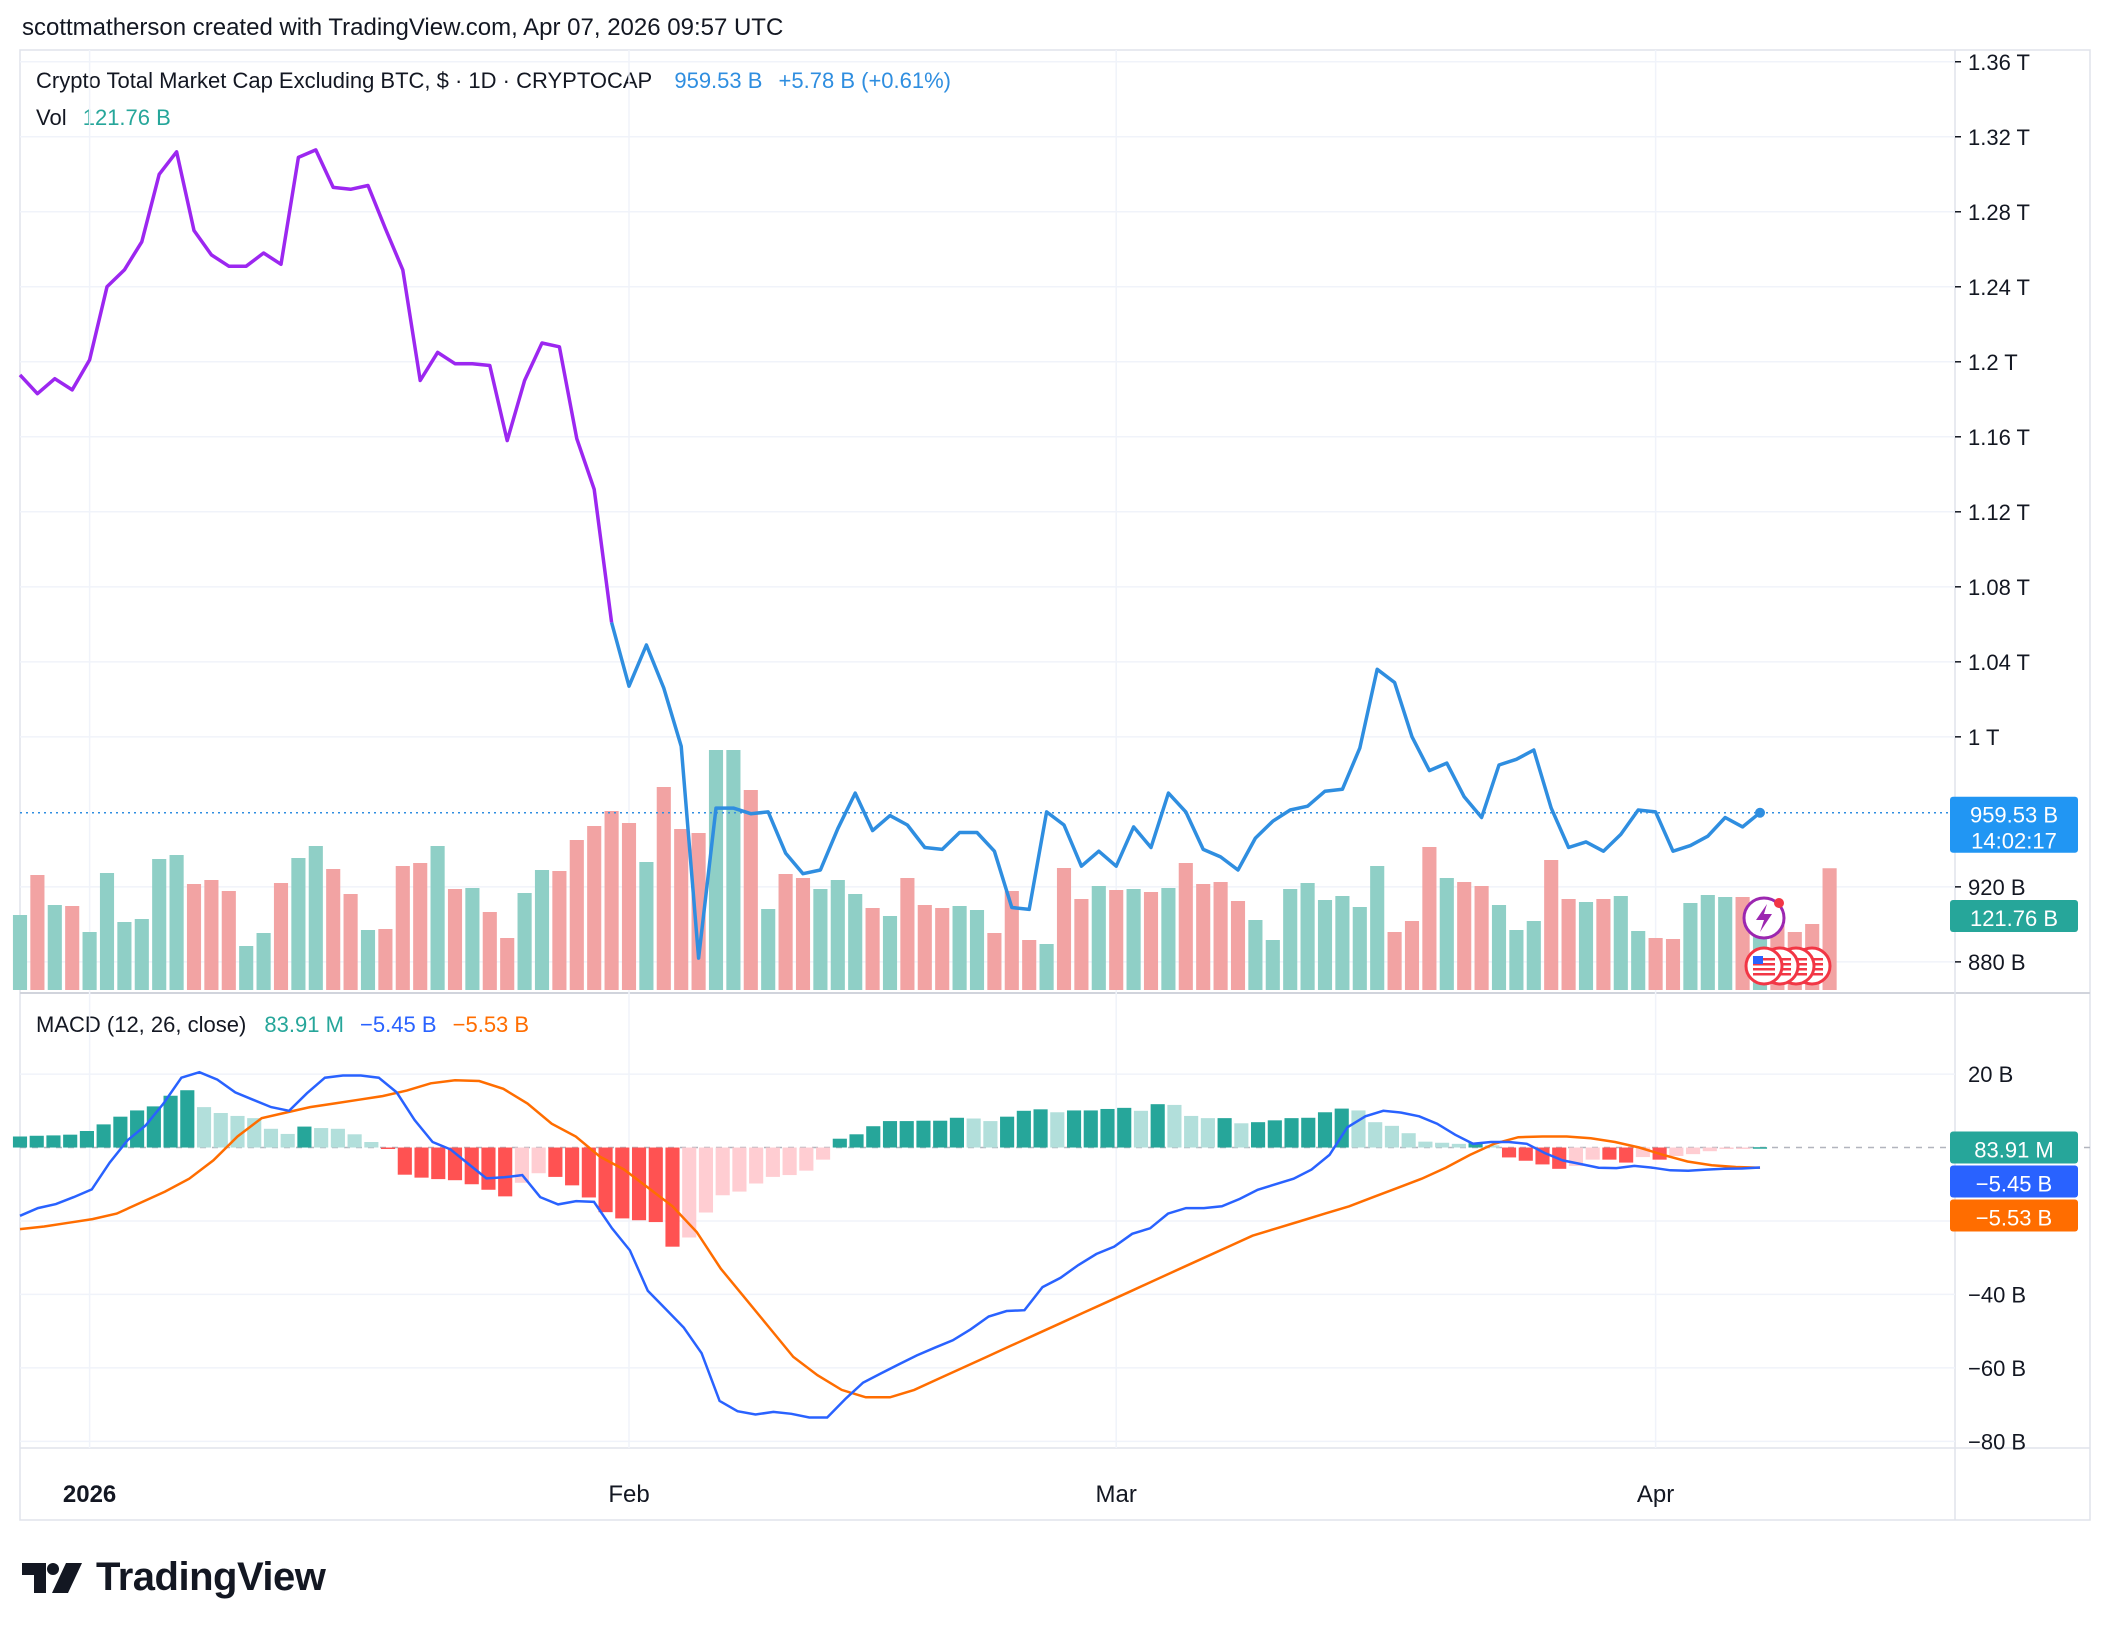 The height and width of the screenshot is (1636, 2108). What do you see at coordinates (174, 1577) in the screenshot?
I see `tradingview-logo: TradingView` at bounding box center [174, 1577].